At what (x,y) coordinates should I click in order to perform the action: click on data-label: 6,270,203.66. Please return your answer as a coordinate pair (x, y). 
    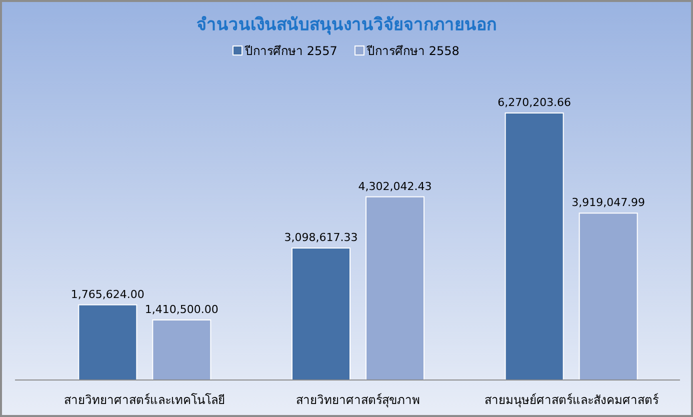
    Looking at the image, I should click on (535, 102).